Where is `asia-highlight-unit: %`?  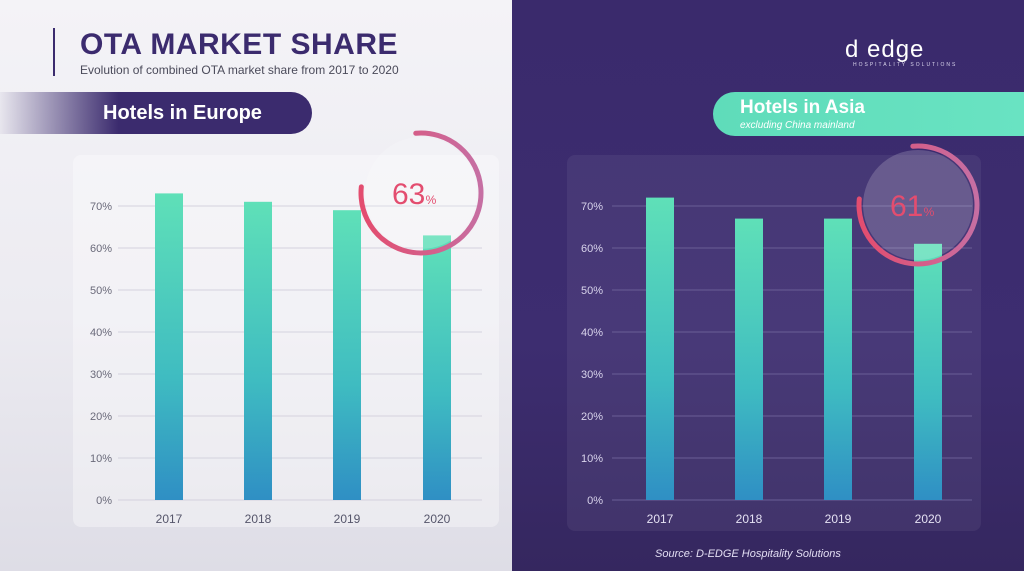 asia-highlight-unit: % is located at coordinates (929, 212).